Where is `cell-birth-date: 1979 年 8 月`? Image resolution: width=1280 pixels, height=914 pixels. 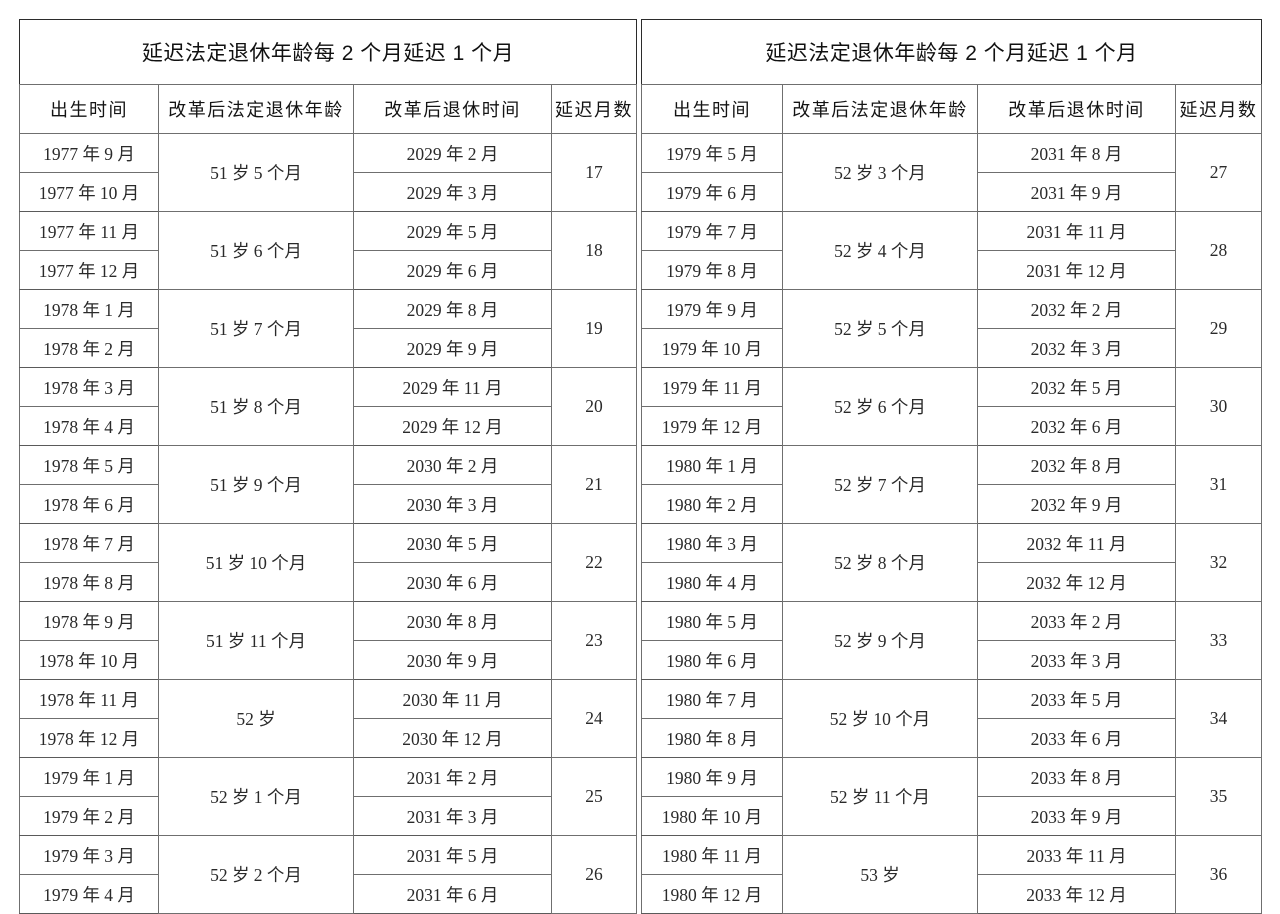 cell-birth-date: 1979 年 8 月 is located at coordinates (712, 270).